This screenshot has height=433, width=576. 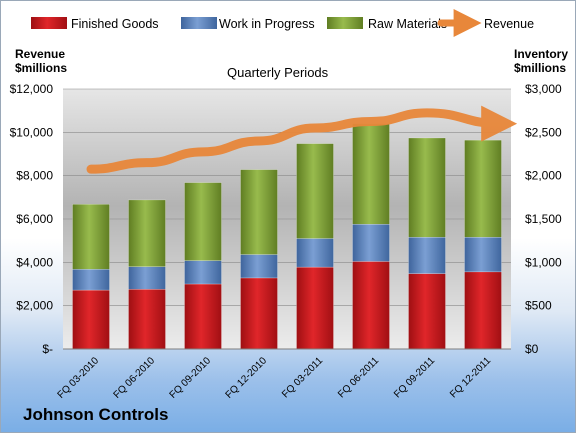 What do you see at coordinates (278, 72) in the screenshot?
I see `chart-subtitle: Quarterly Periods` at bounding box center [278, 72].